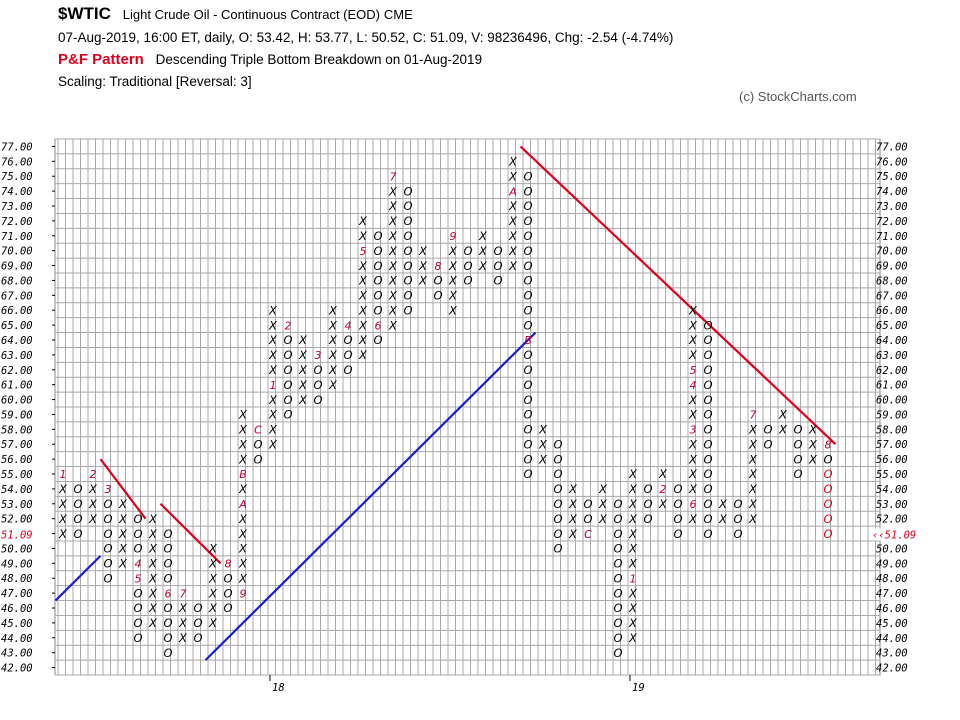  Describe the element at coordinates (892, 415) in the screenshot. I see `y-tick-label-right: 59.00` at that location.